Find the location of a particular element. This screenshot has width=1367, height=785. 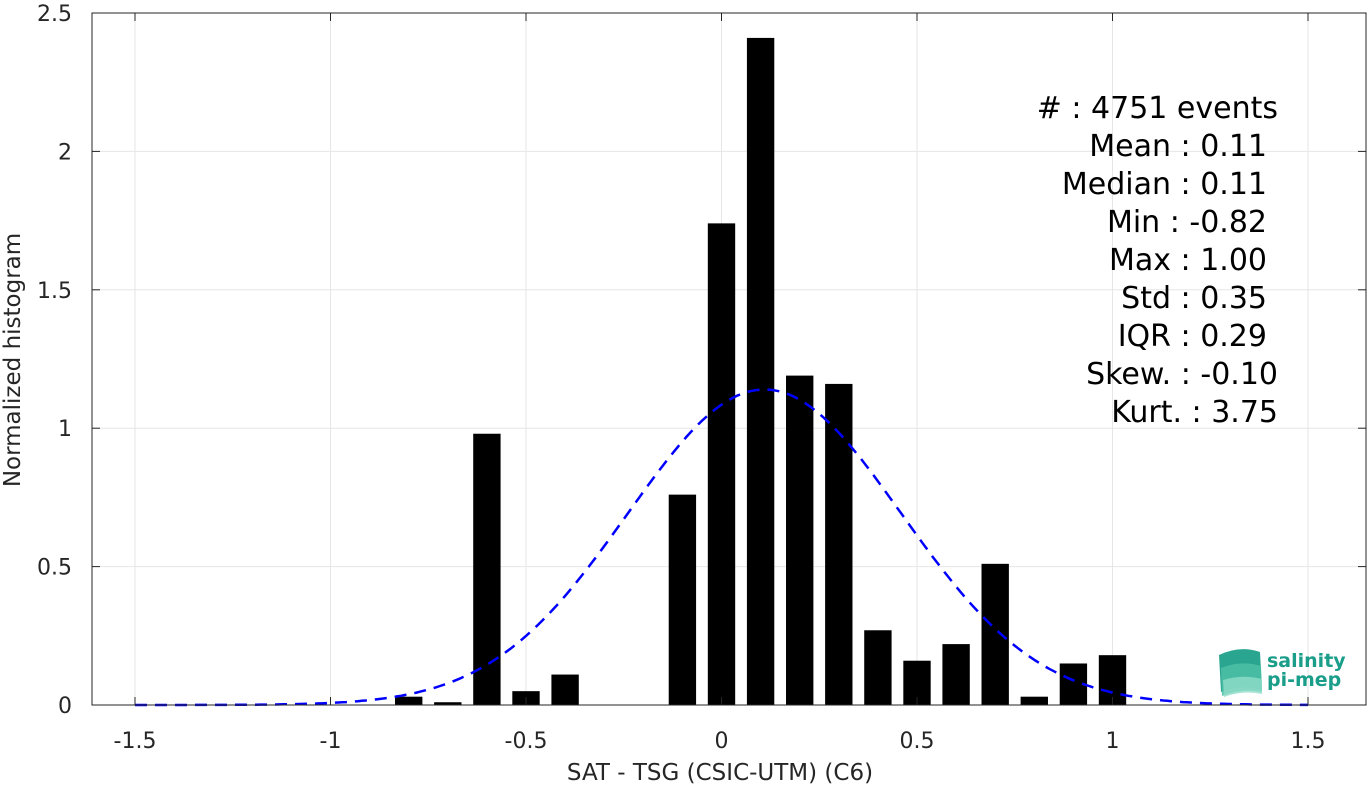

y-tick-label: 2 is located at coordinates (65, 152).